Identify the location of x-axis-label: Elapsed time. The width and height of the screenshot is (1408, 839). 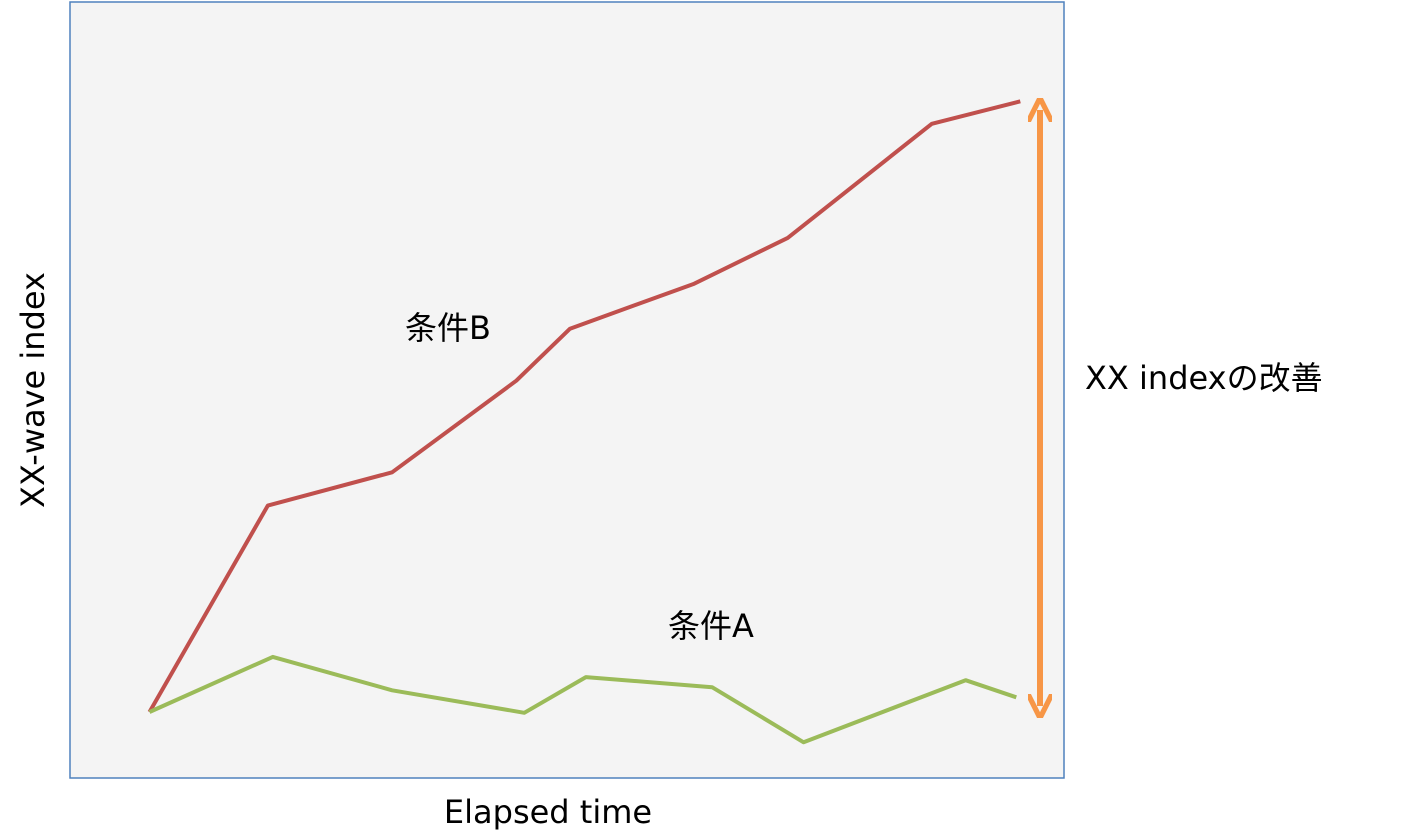
(548, 812).